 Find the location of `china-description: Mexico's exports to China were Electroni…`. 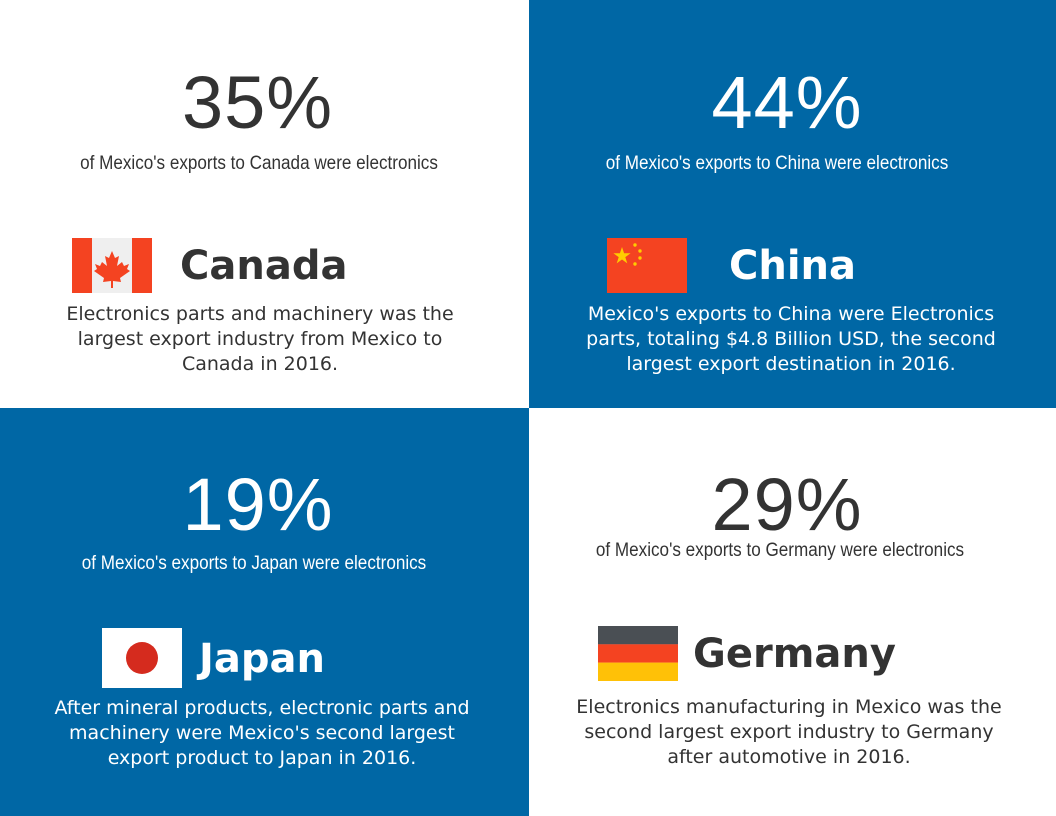

china-description: Mexico's exports to China were Electroni… is located at coordinates (791, 339).